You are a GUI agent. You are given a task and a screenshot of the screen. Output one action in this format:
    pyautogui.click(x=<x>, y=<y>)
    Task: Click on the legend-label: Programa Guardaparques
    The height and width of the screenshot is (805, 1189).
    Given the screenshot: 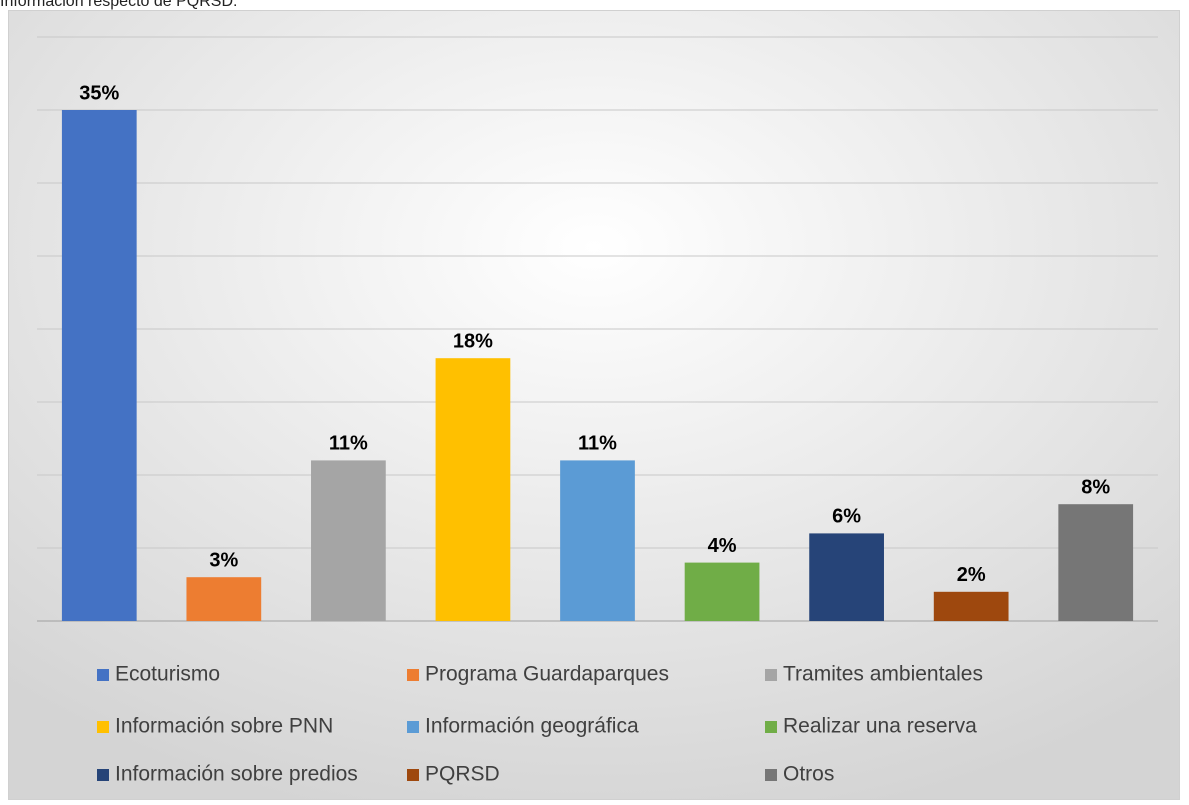 What is the action you would take?
    pyautogui.click(x=547, y=674)
    